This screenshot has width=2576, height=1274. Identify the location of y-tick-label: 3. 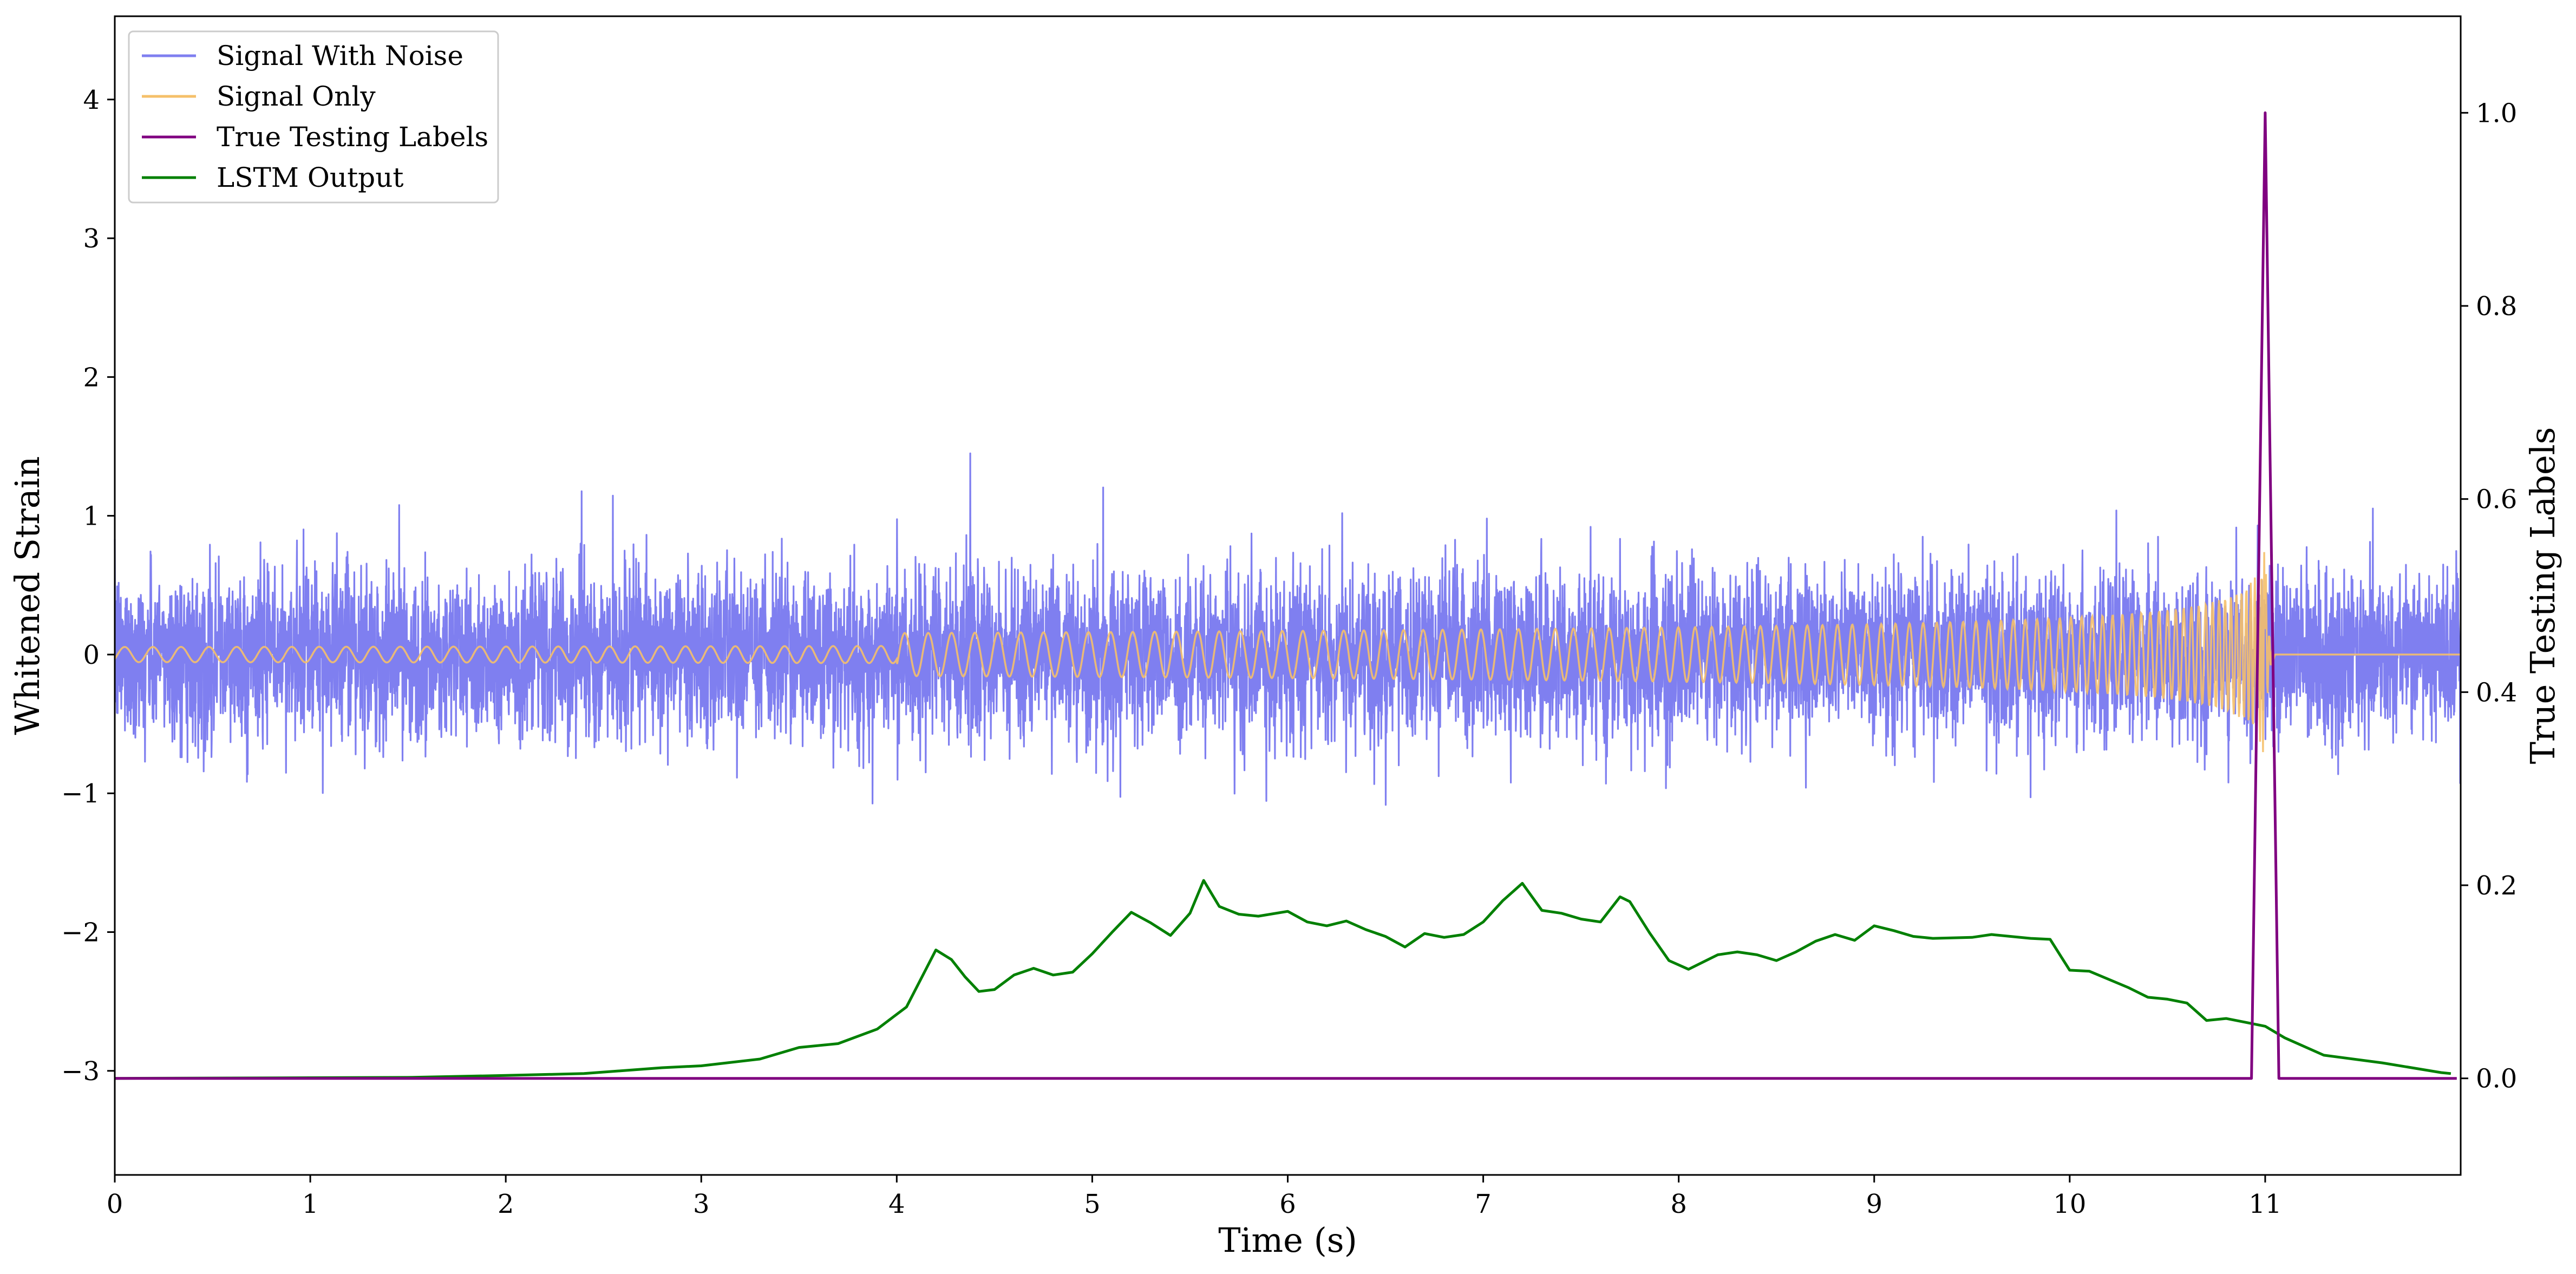
(92, 239).